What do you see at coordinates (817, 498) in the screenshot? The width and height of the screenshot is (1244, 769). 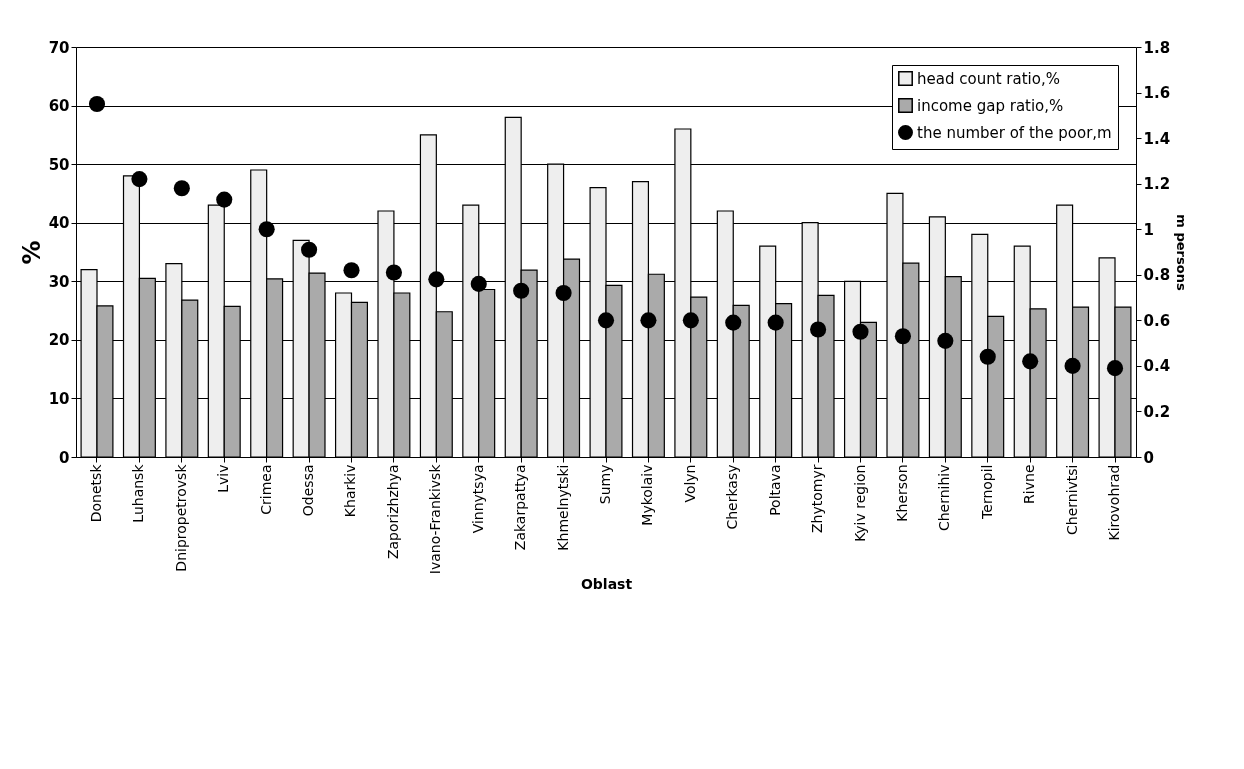 I see `x-tick-label: Zhytomyr` at bounding box center [817, 498].